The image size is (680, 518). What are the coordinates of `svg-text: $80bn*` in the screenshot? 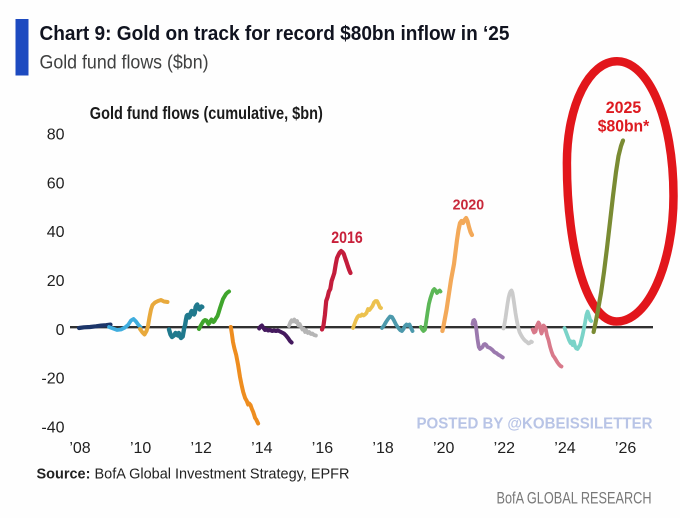 It's located at (624, 127).